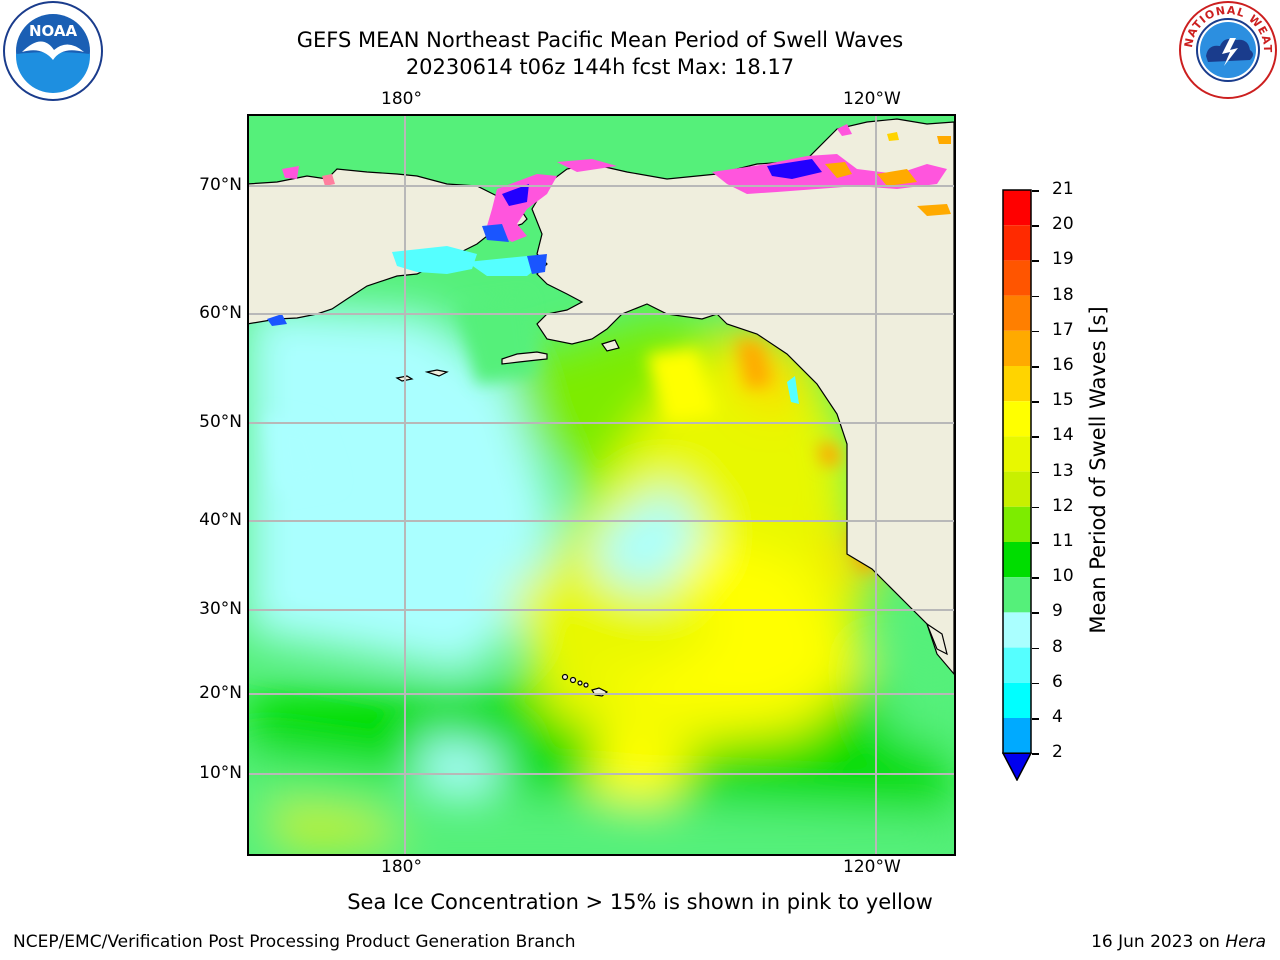  What do you see at coordinates (1063, 189) in the screenshot?
I see `colorbar-tick-label: 21` at bounding box center [1063, 189].